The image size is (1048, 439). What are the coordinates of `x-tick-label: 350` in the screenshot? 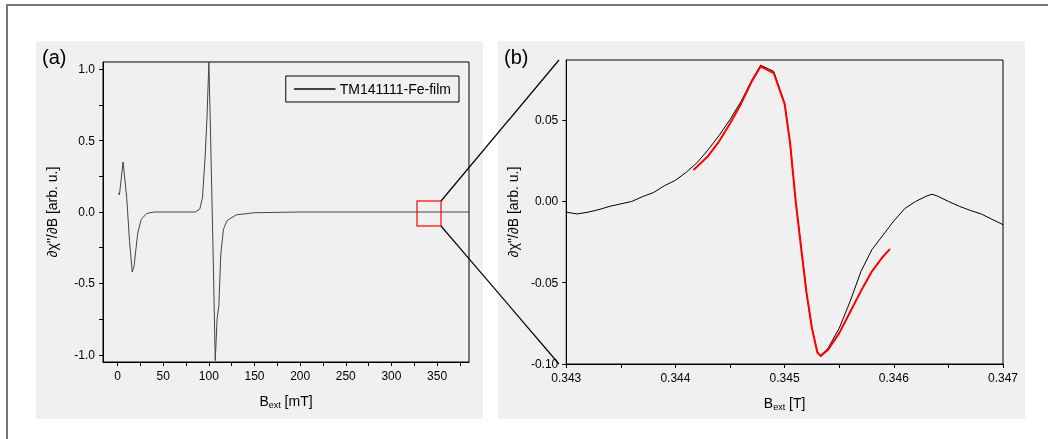 It's located at (437, 376).